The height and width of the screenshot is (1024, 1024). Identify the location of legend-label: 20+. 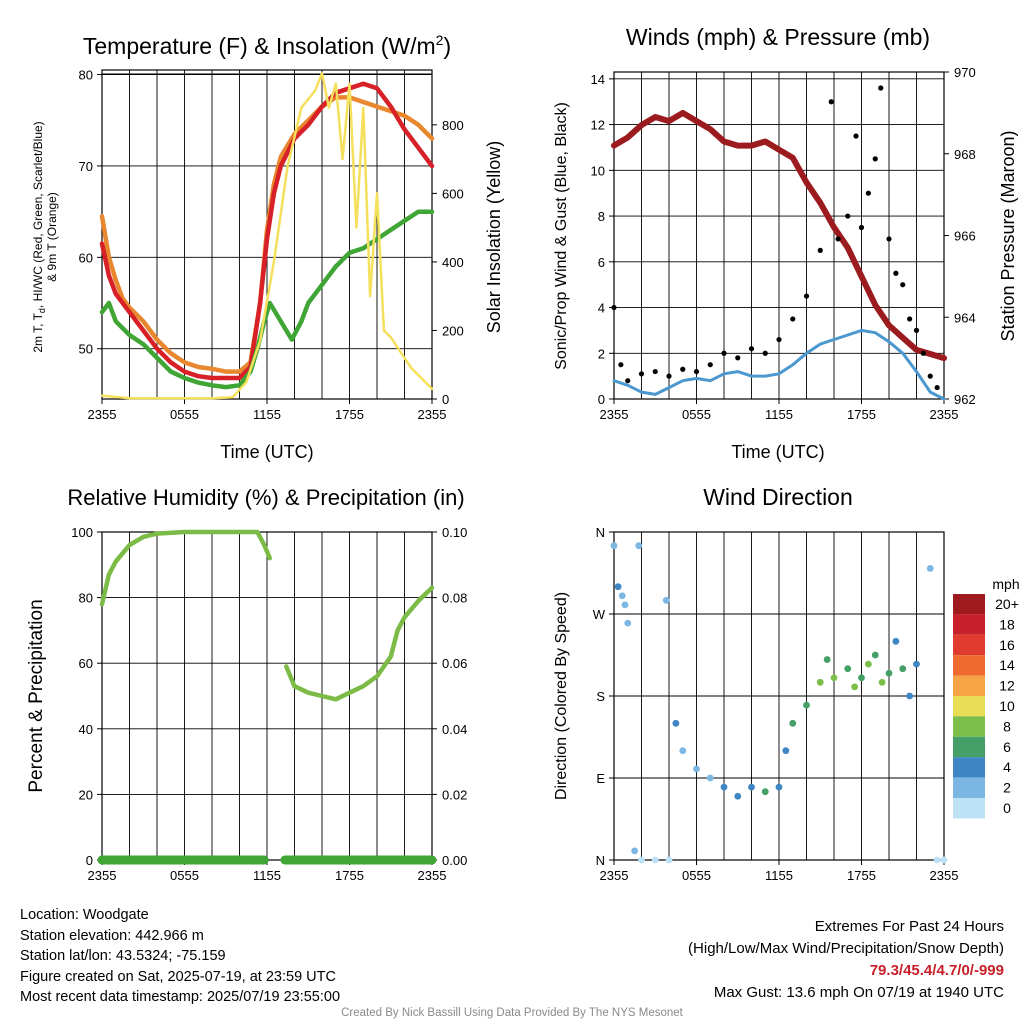
(1007, 604).